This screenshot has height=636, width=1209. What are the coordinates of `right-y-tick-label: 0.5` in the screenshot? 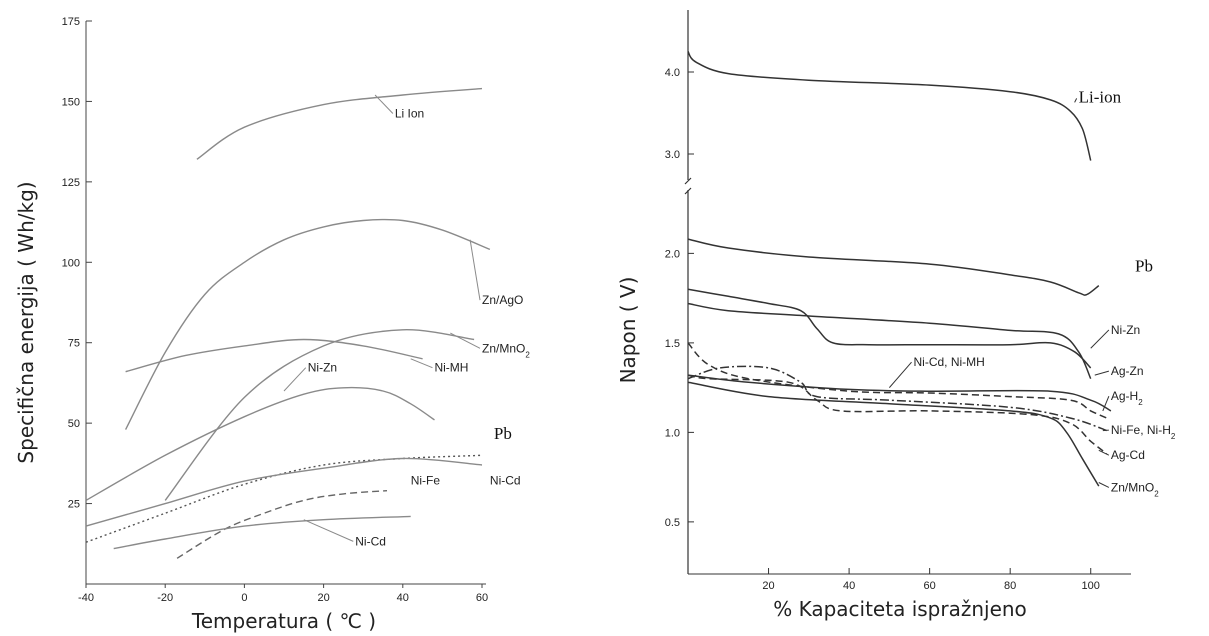 It's located at (672, 523).